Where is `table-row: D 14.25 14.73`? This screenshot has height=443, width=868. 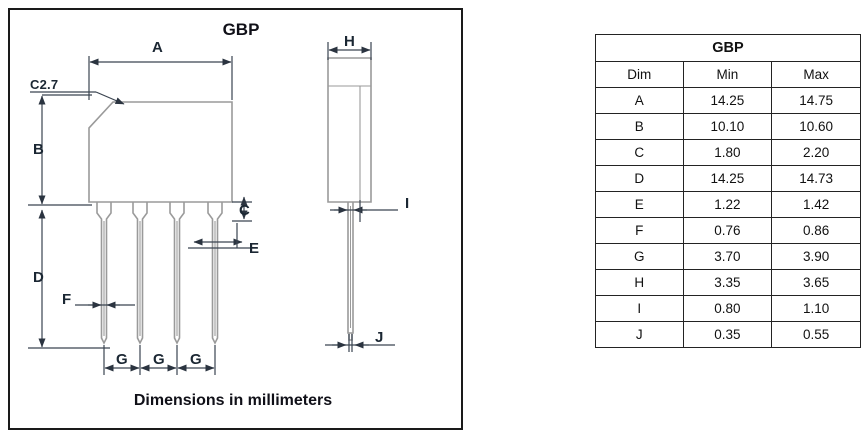 table-row: D 14.25 14.73 is located at coordinates (728, 178).